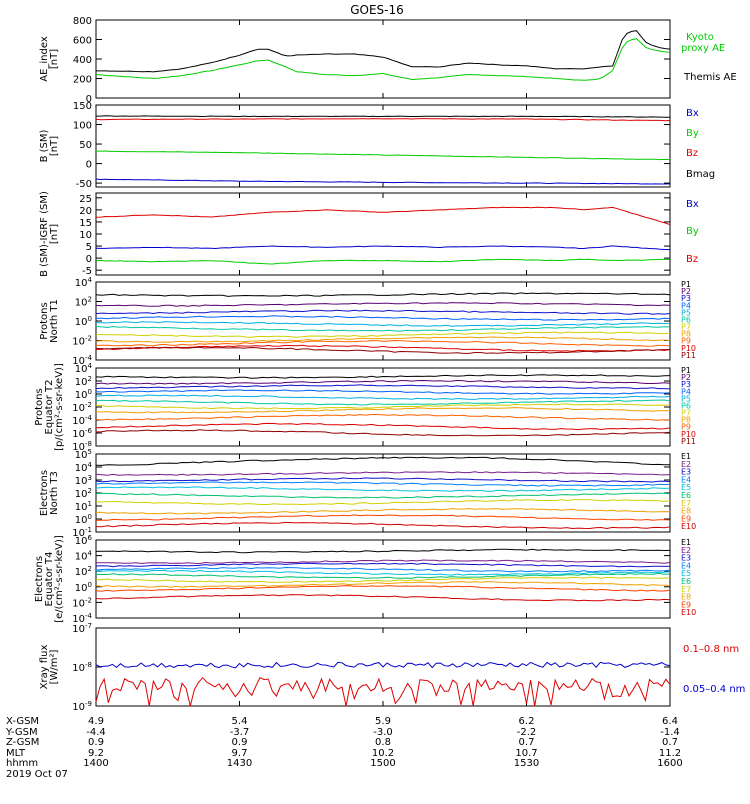  Describe the element at coordinates (96, 721) in the screenshot. I see `ephemeris-value: 4.9` at that location.